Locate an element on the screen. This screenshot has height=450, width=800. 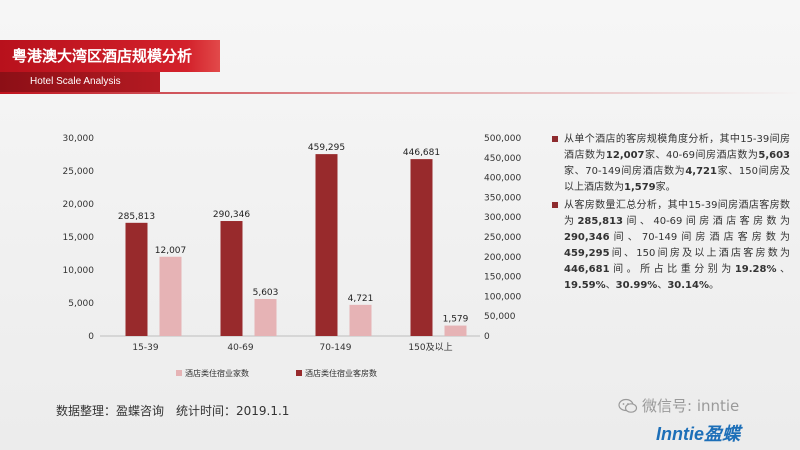
note-text: 家、70-149间房酒店数为 is located at coordinates (625, 171).